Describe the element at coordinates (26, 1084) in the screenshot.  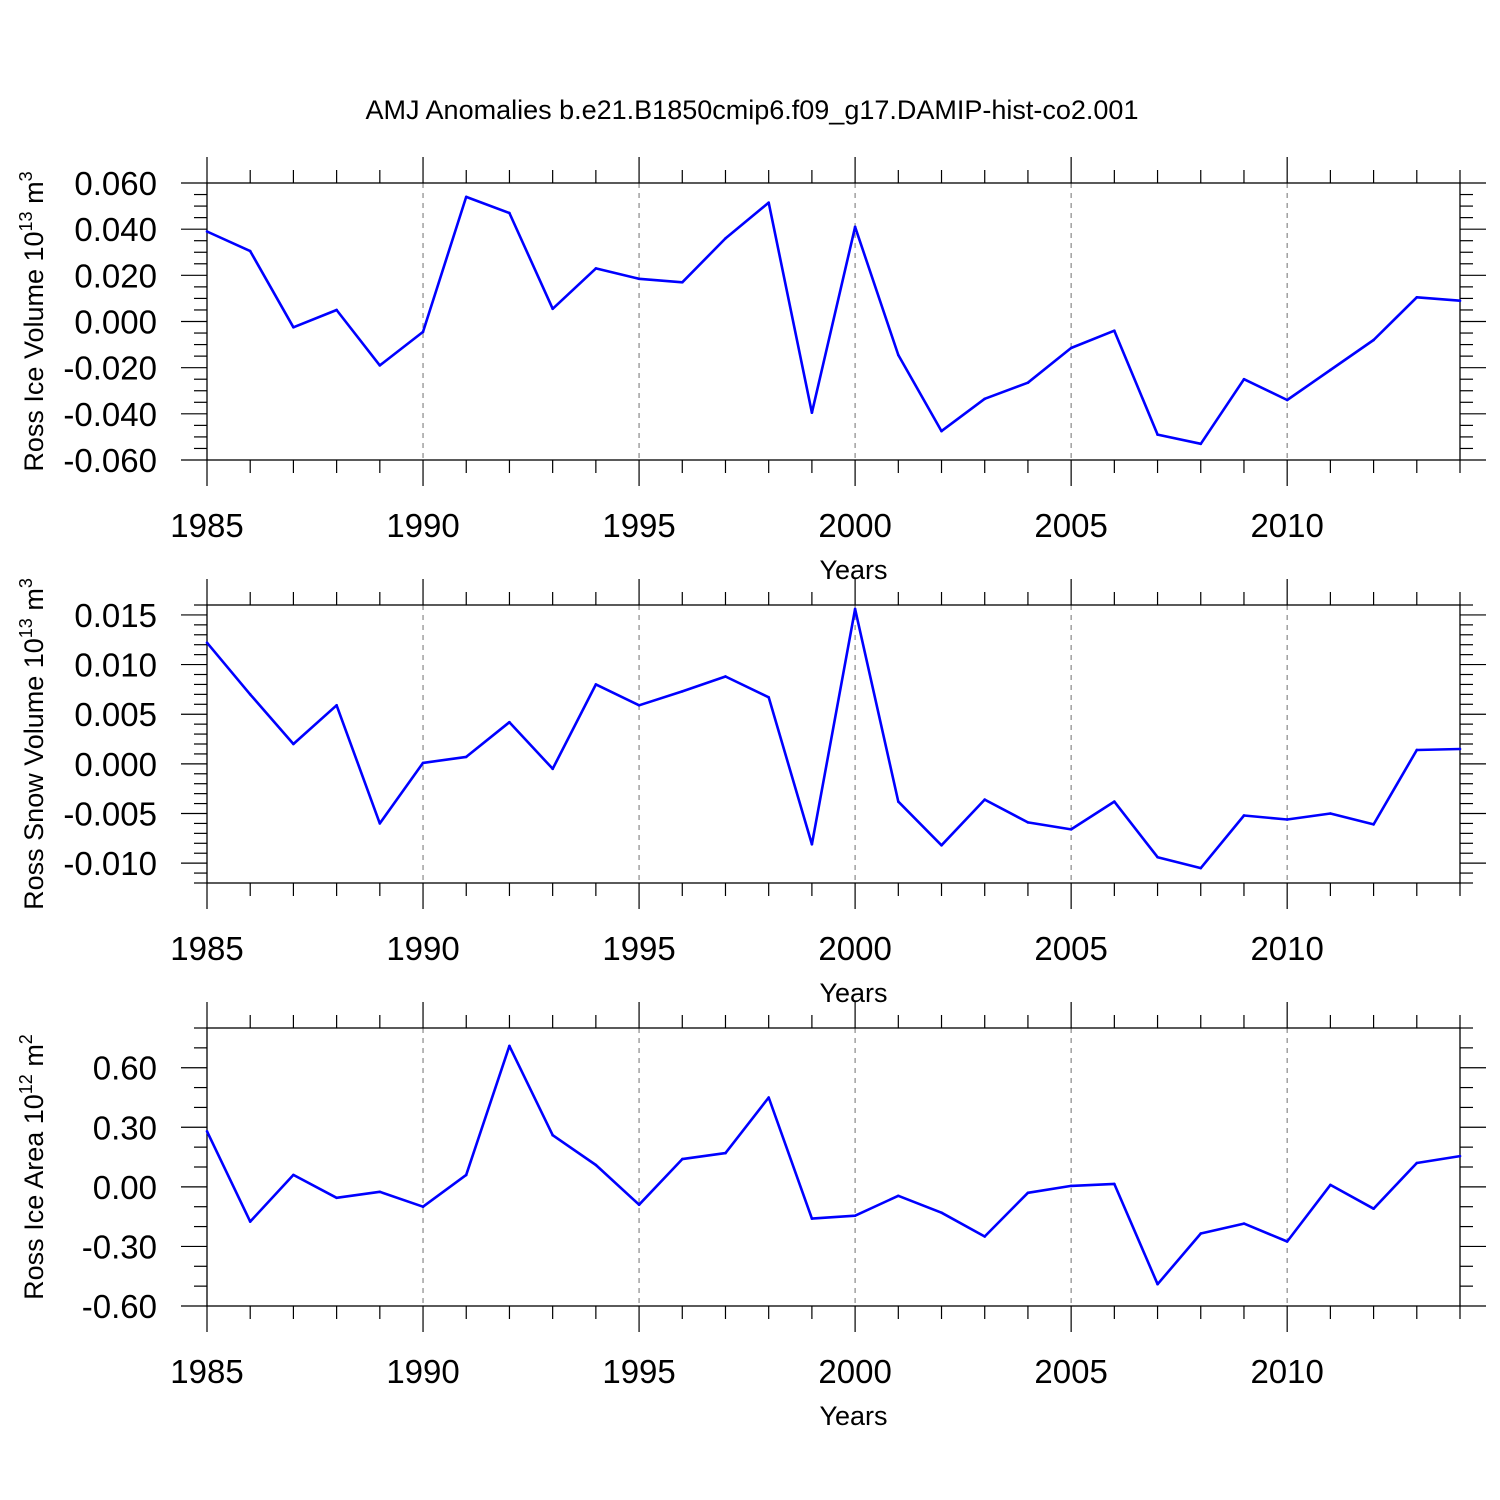
I see `y-axis-label-exponent: 12` at that location.